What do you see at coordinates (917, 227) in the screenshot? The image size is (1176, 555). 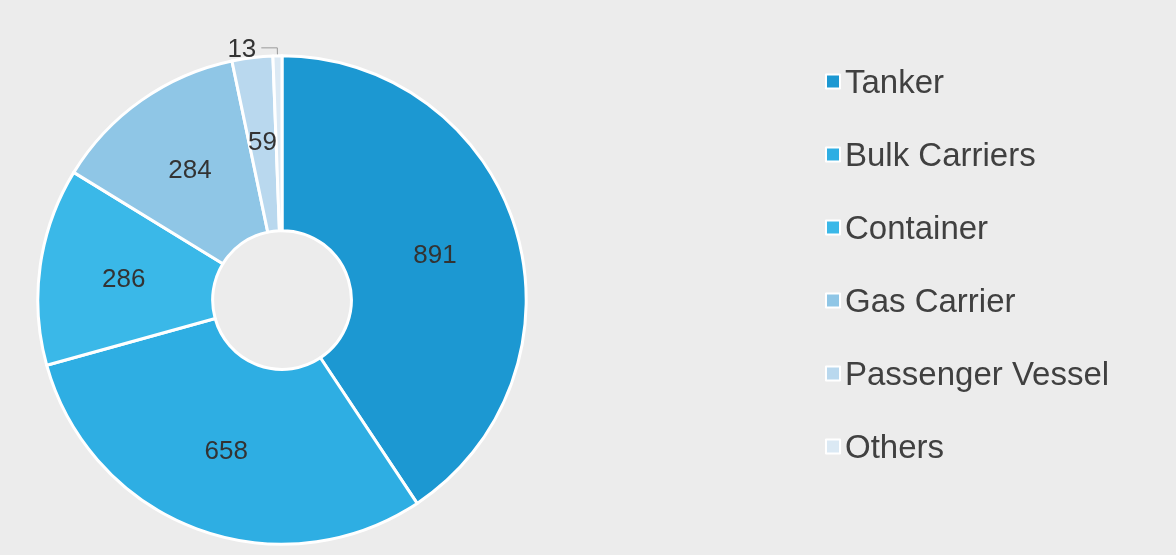 I see `legend-label: Container` at bounding box center [917, 227].